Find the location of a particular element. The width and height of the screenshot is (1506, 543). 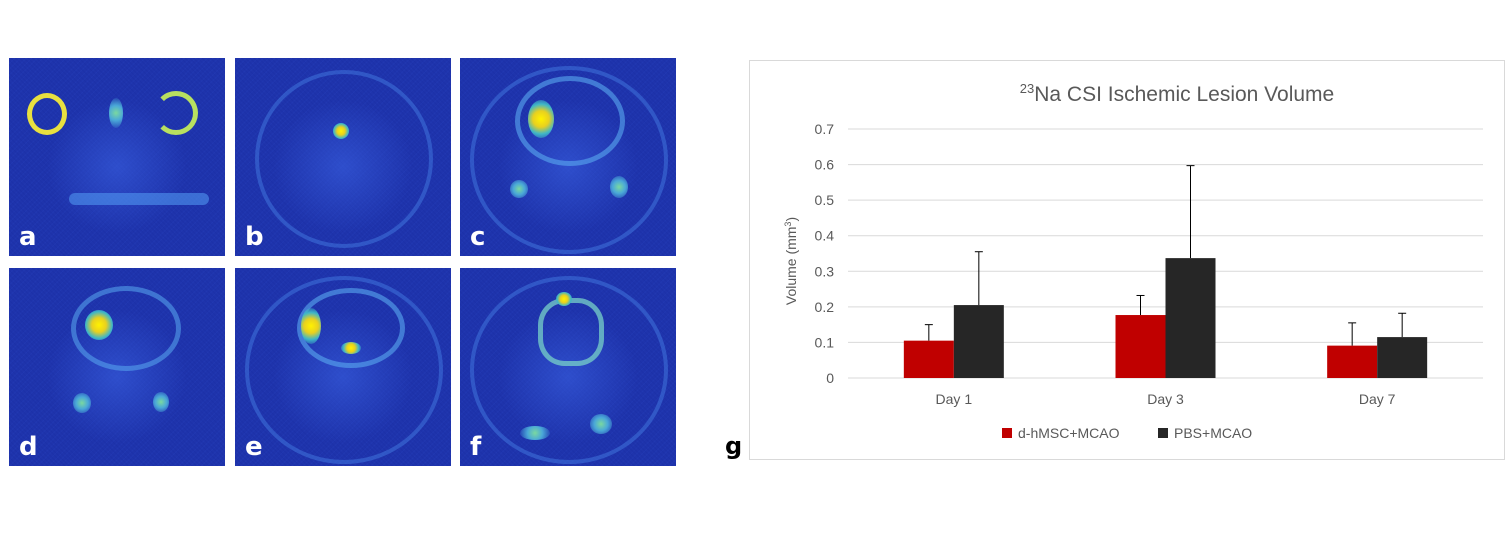

error-bars is located at coordinates (1165, 255).